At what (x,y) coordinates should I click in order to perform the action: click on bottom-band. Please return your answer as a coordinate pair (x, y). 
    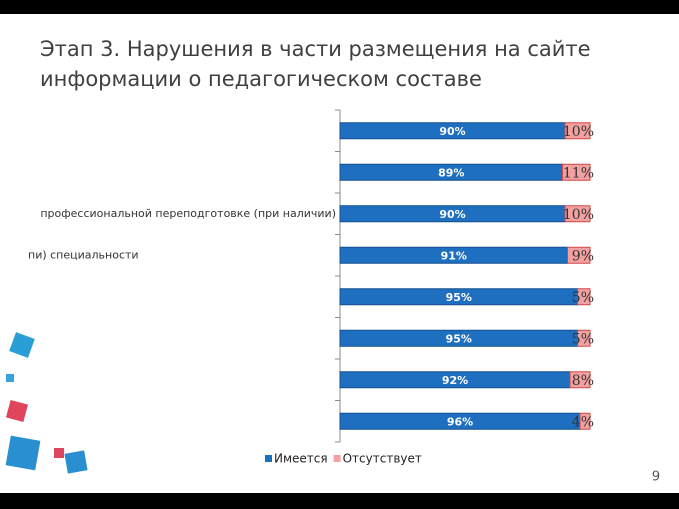
    Looking at the image, I should click on (339, 501).